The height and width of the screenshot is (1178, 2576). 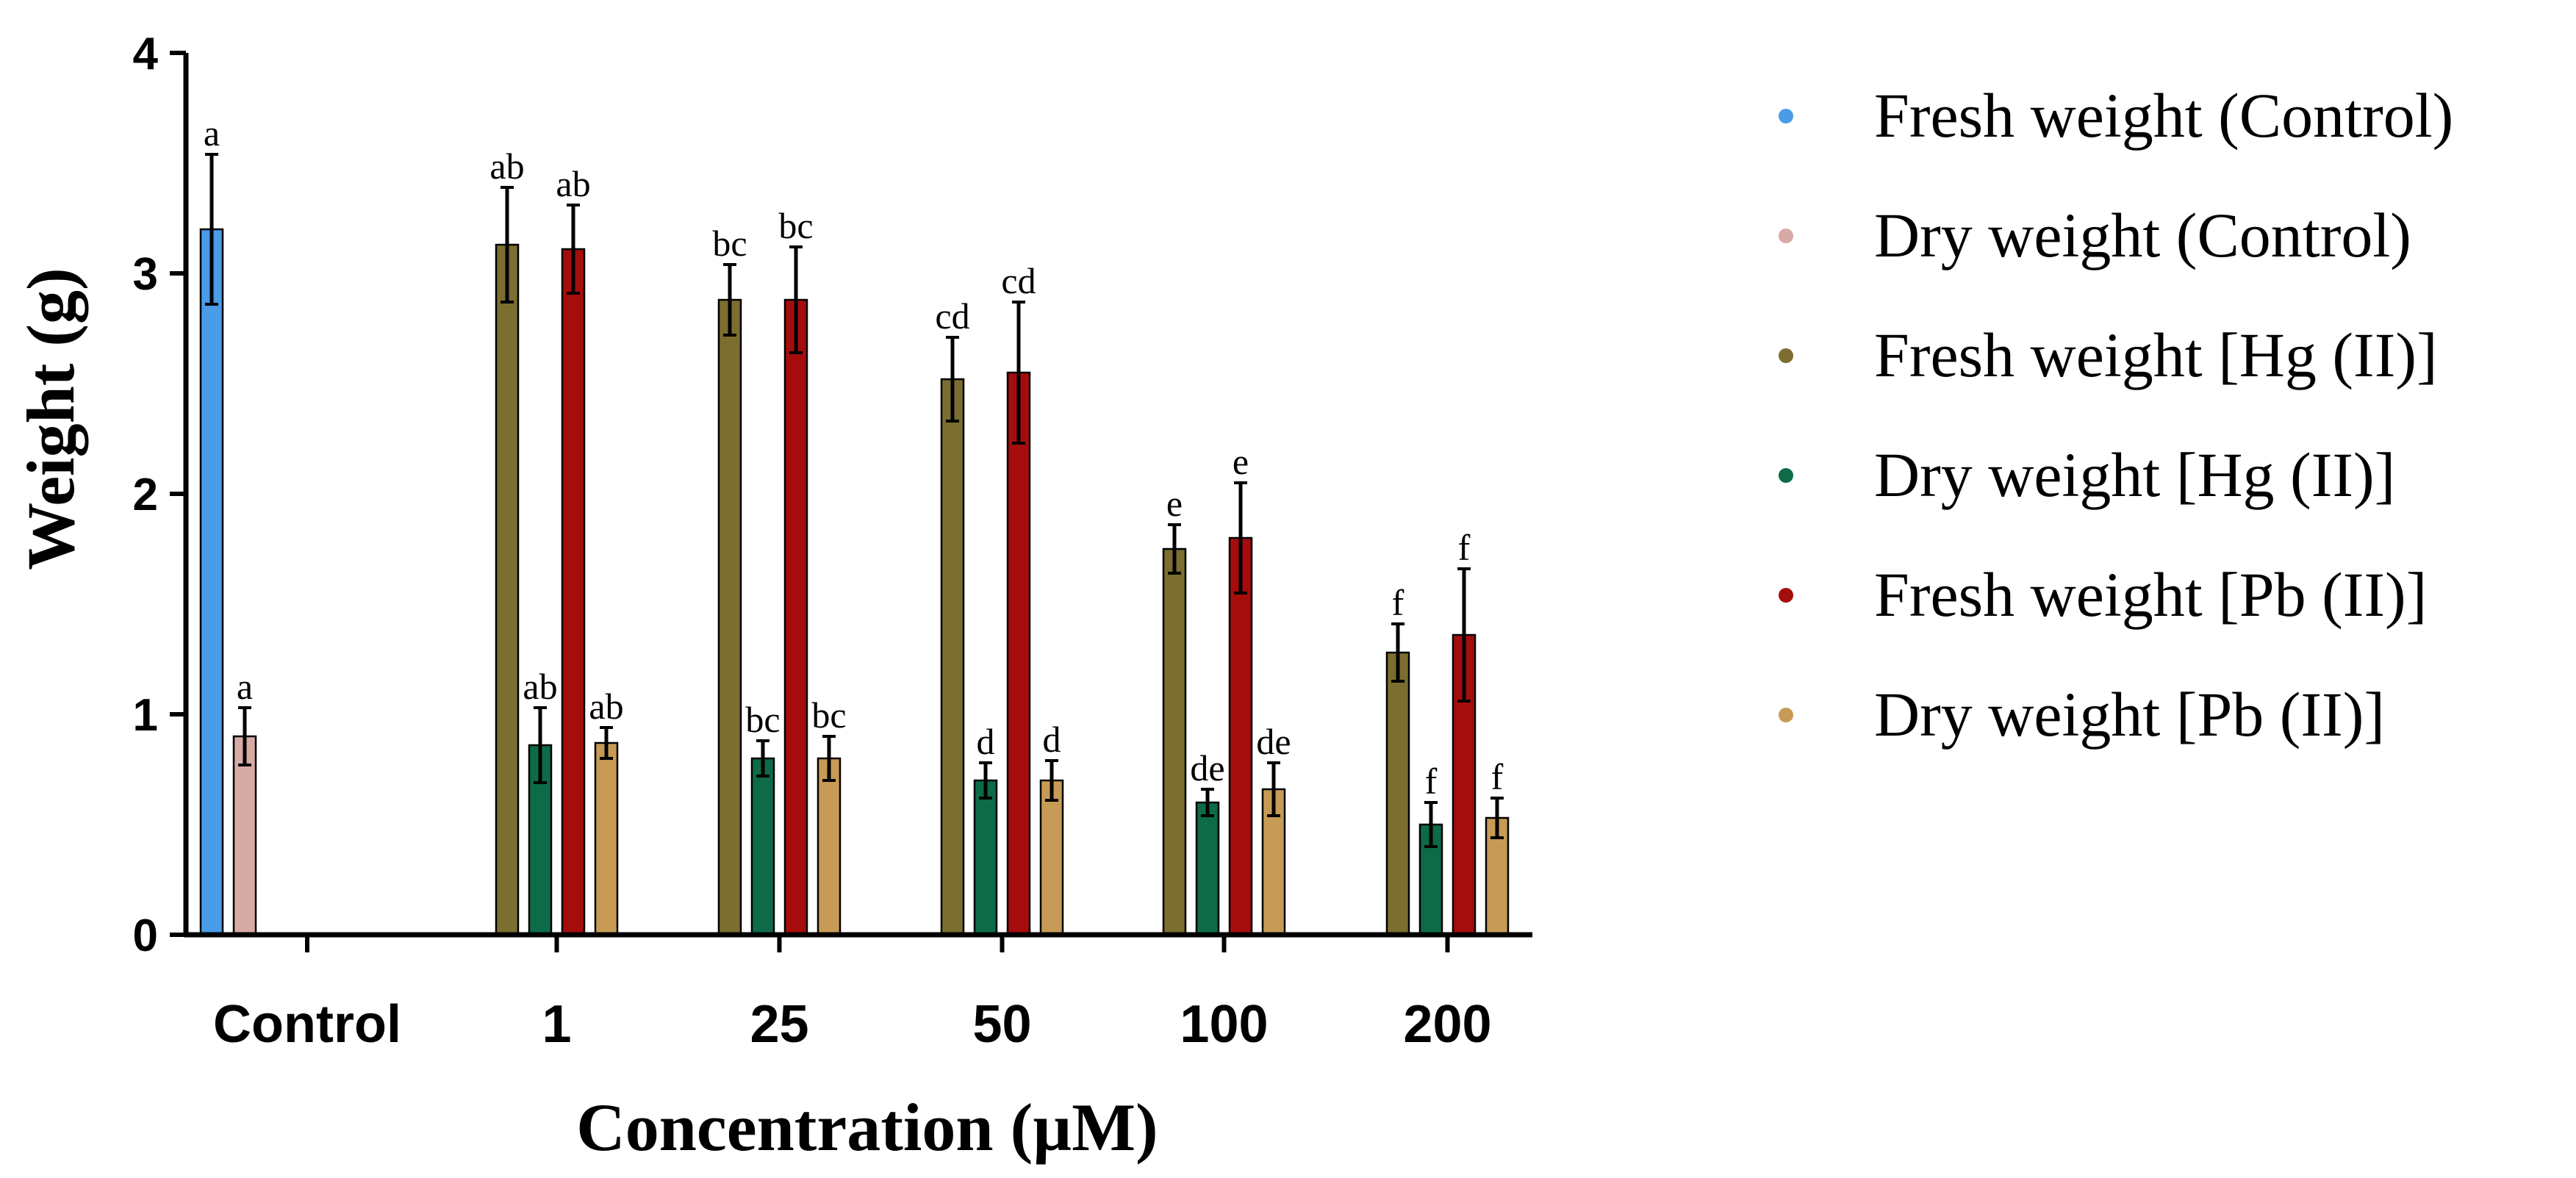 I want to click on legend-label: Fresh weight [Hg (II)], so click(x=2156, y=355).